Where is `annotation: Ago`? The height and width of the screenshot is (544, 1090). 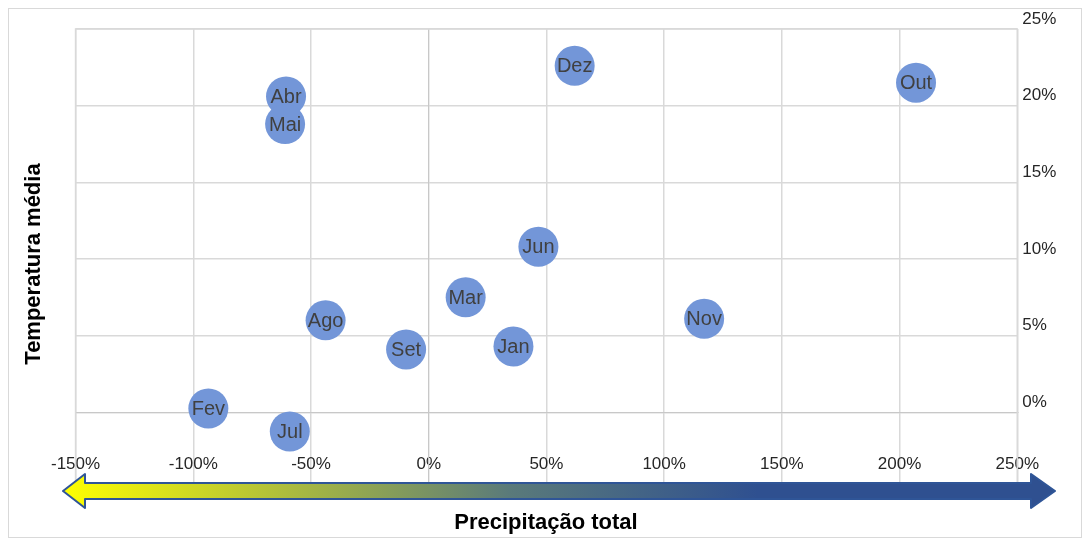 annotation: Ago is located at coordinates (325, 319).